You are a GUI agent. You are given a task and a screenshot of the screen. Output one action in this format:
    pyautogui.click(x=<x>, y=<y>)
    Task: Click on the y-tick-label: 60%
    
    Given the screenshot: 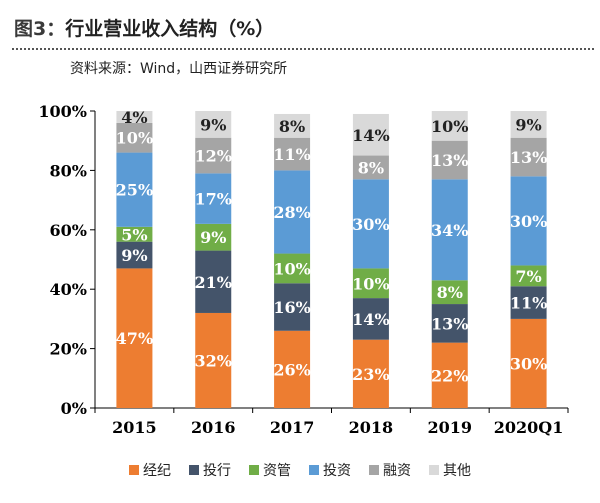 What is the action you would take?
    pyautogui.click(x=68, y=230)
    